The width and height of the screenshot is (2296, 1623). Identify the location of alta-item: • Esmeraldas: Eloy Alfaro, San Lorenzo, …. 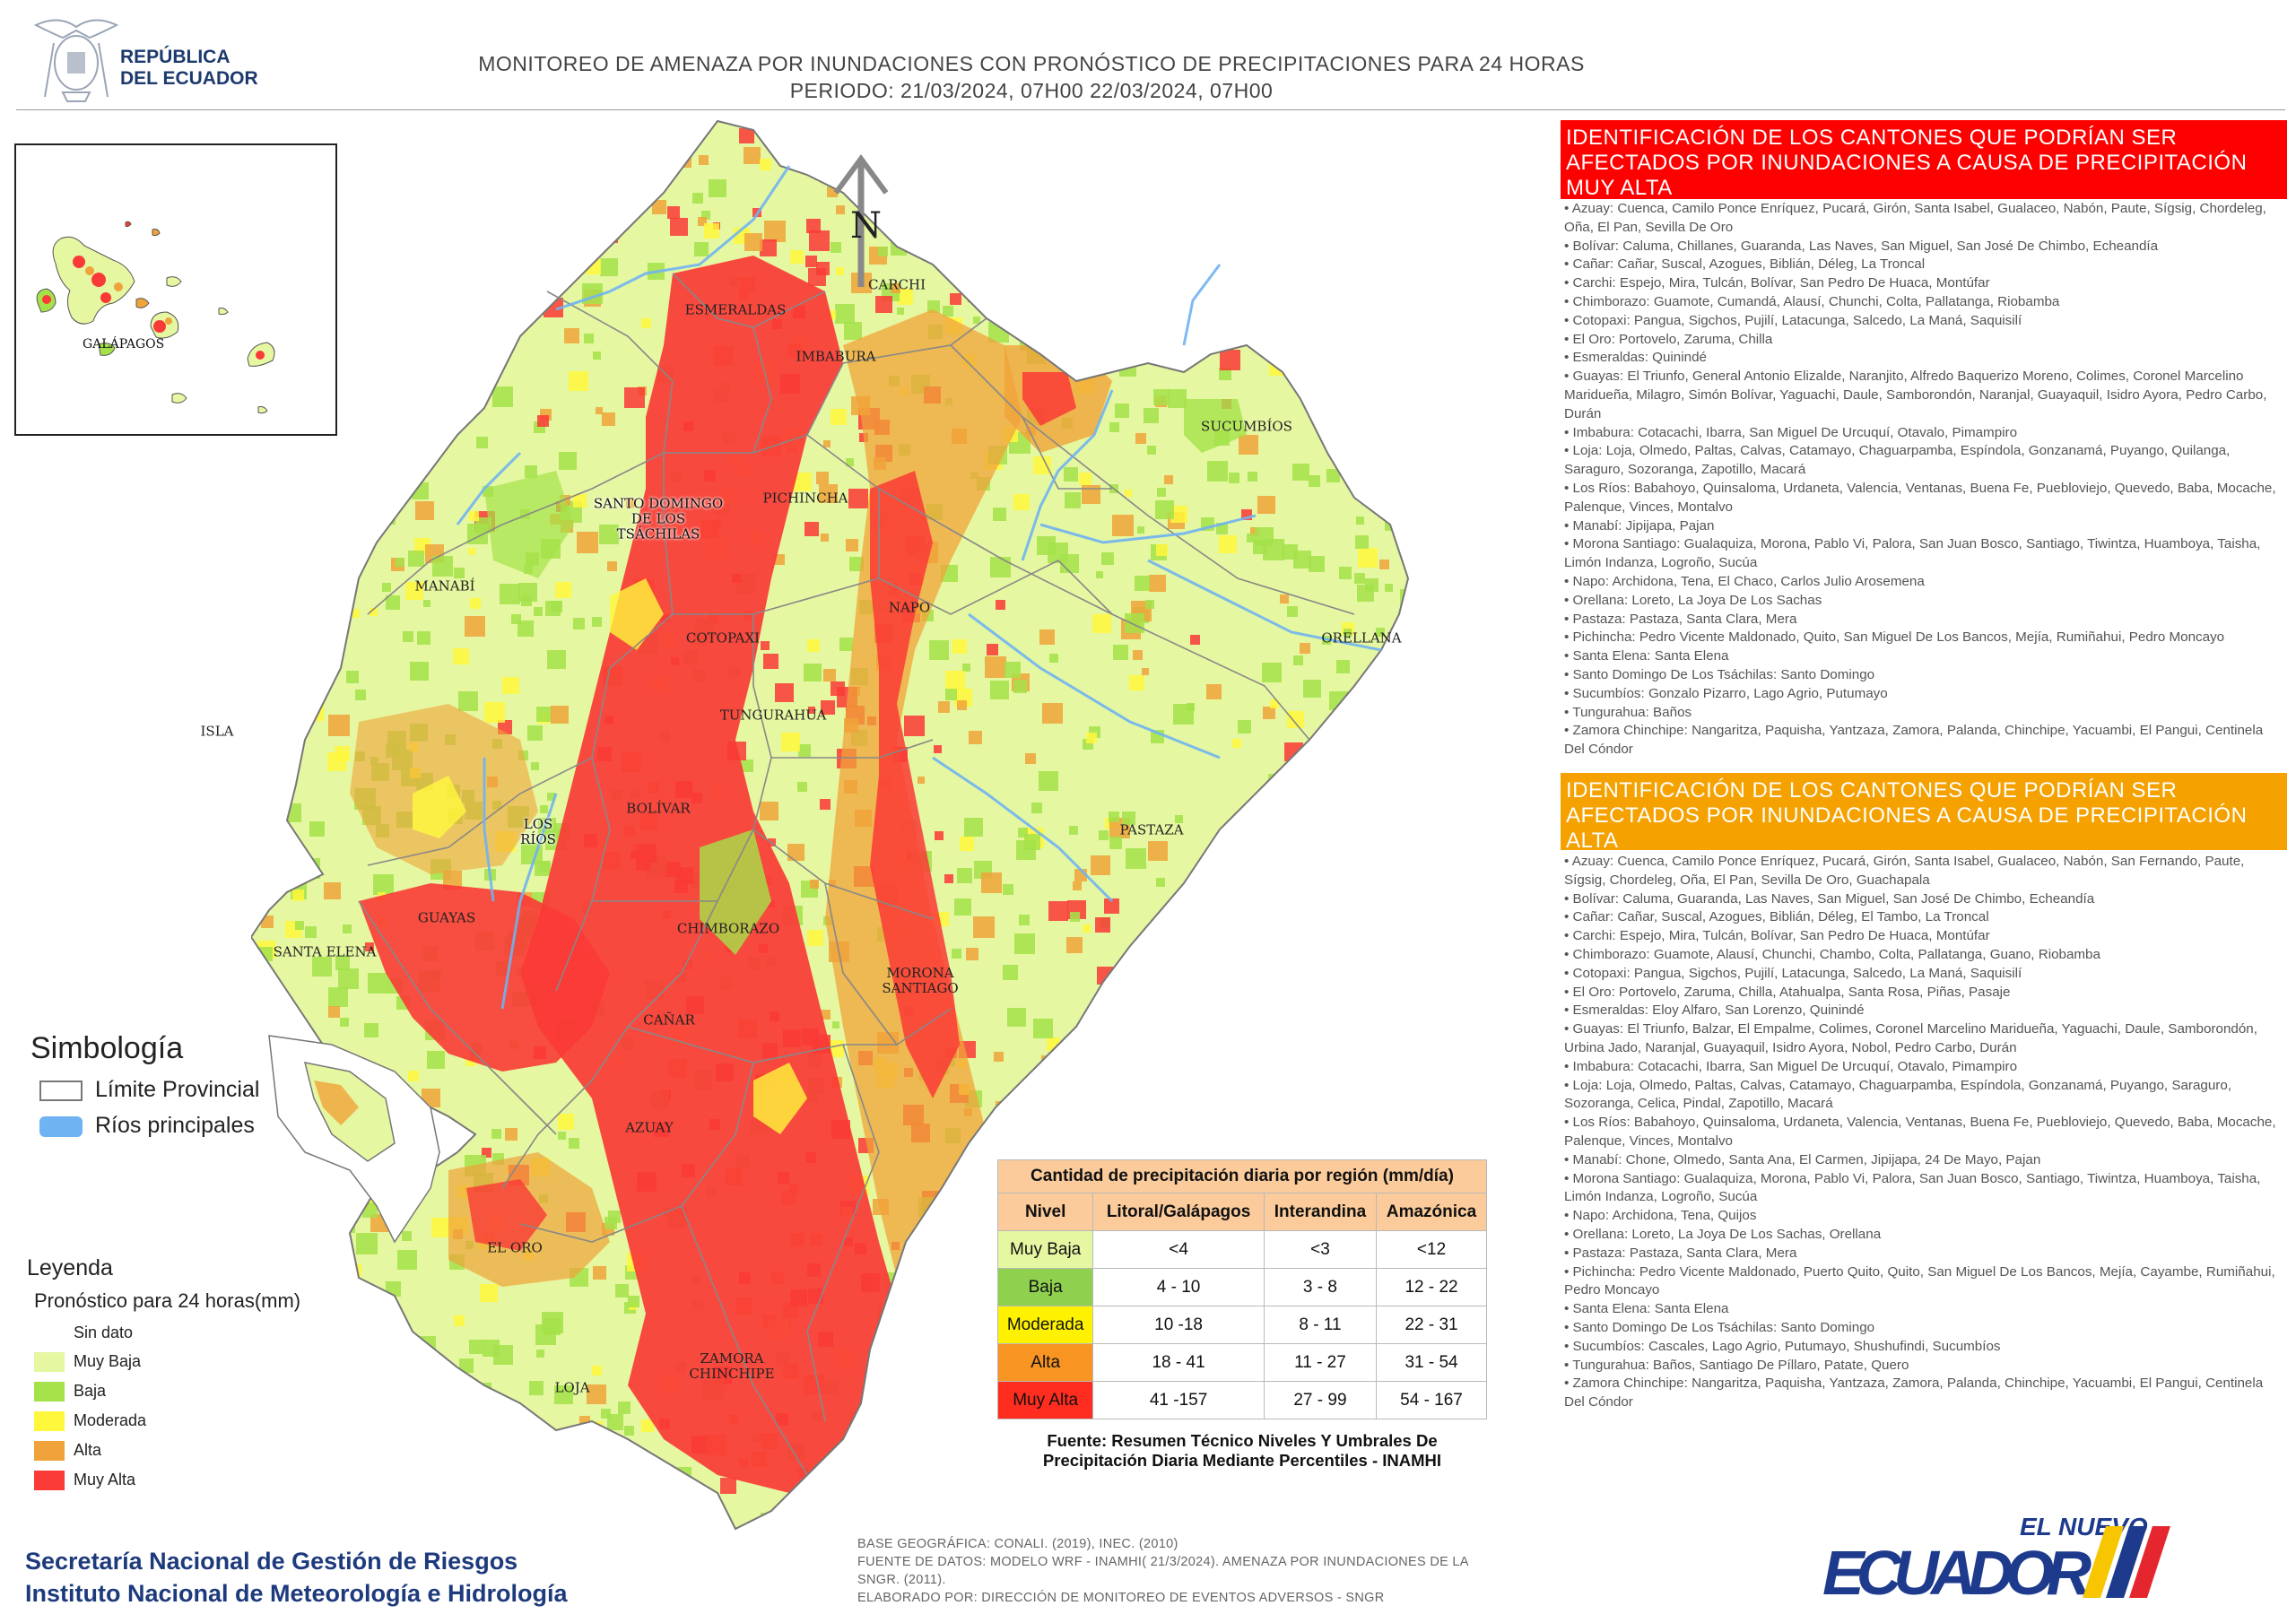
(1714, 1010).